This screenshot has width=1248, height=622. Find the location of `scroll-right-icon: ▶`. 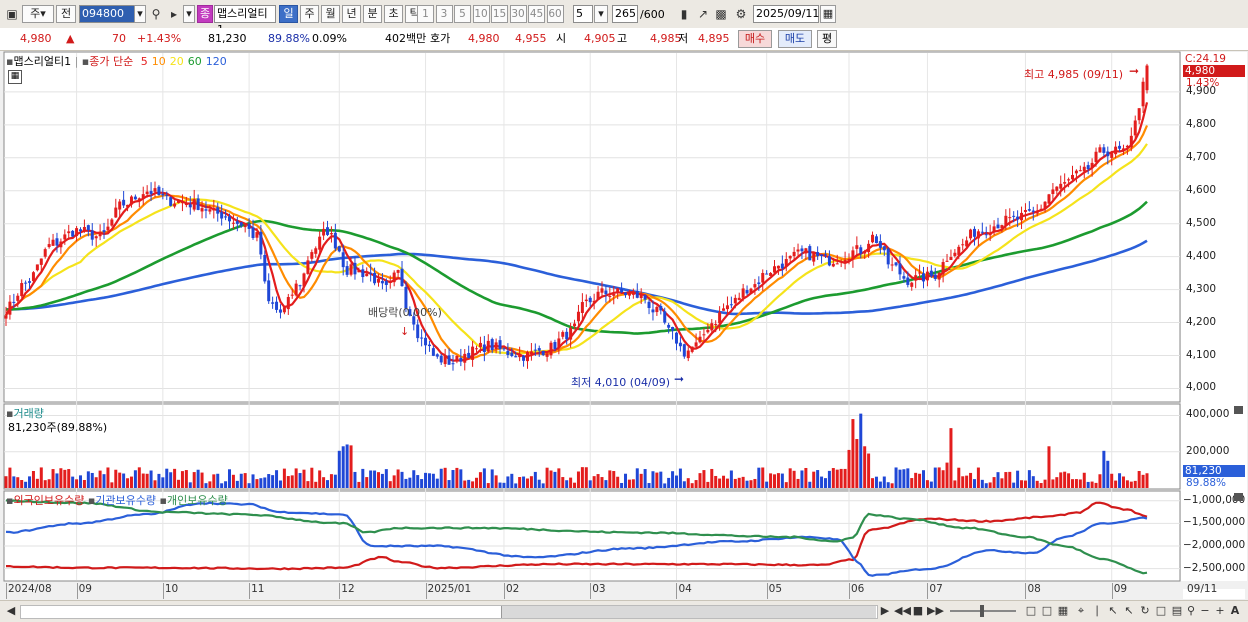

scroll-right-icon: ▶ is located at coordinates (885, 610).